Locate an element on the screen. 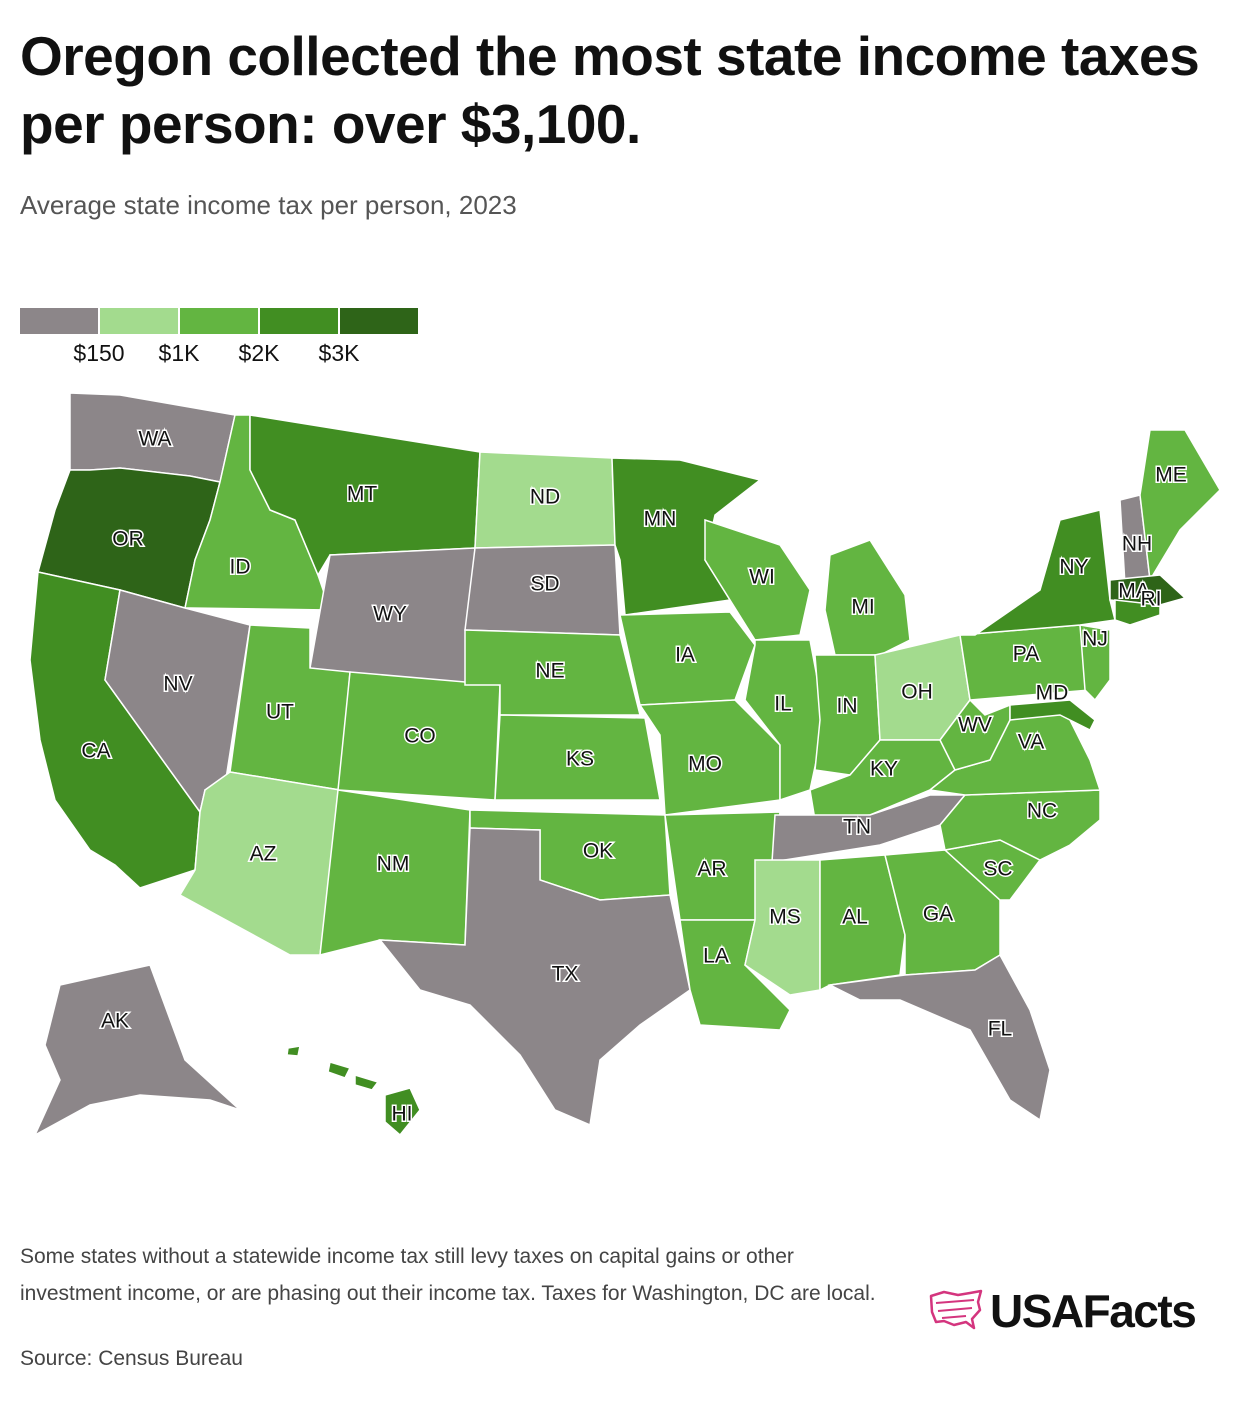 This screenshot has height=1402, width=1240. state-me is located at coordinates (1180, 506).